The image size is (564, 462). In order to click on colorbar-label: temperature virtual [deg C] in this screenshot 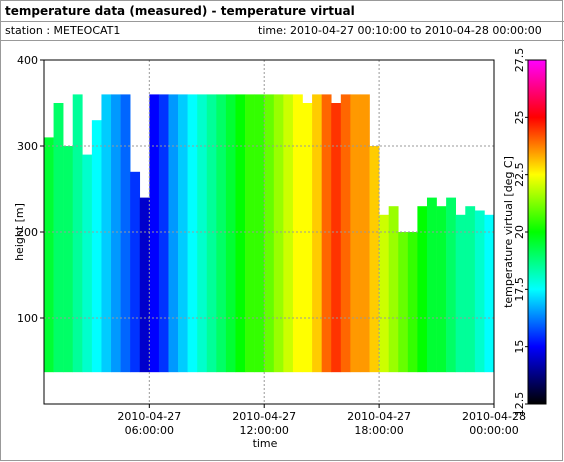, I will do `click(508, 232)`.